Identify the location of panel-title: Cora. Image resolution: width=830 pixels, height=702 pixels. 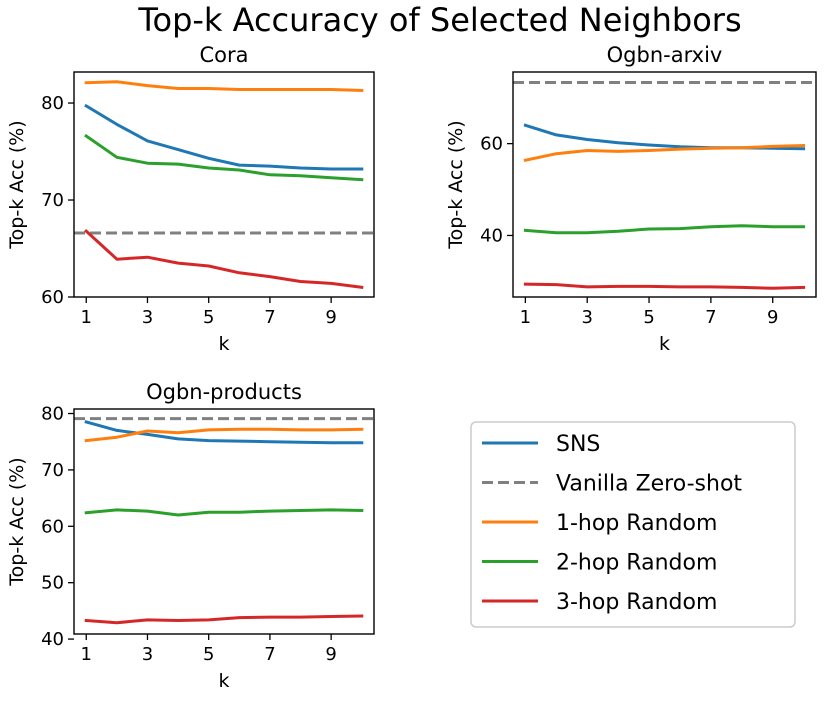
(223, 55).